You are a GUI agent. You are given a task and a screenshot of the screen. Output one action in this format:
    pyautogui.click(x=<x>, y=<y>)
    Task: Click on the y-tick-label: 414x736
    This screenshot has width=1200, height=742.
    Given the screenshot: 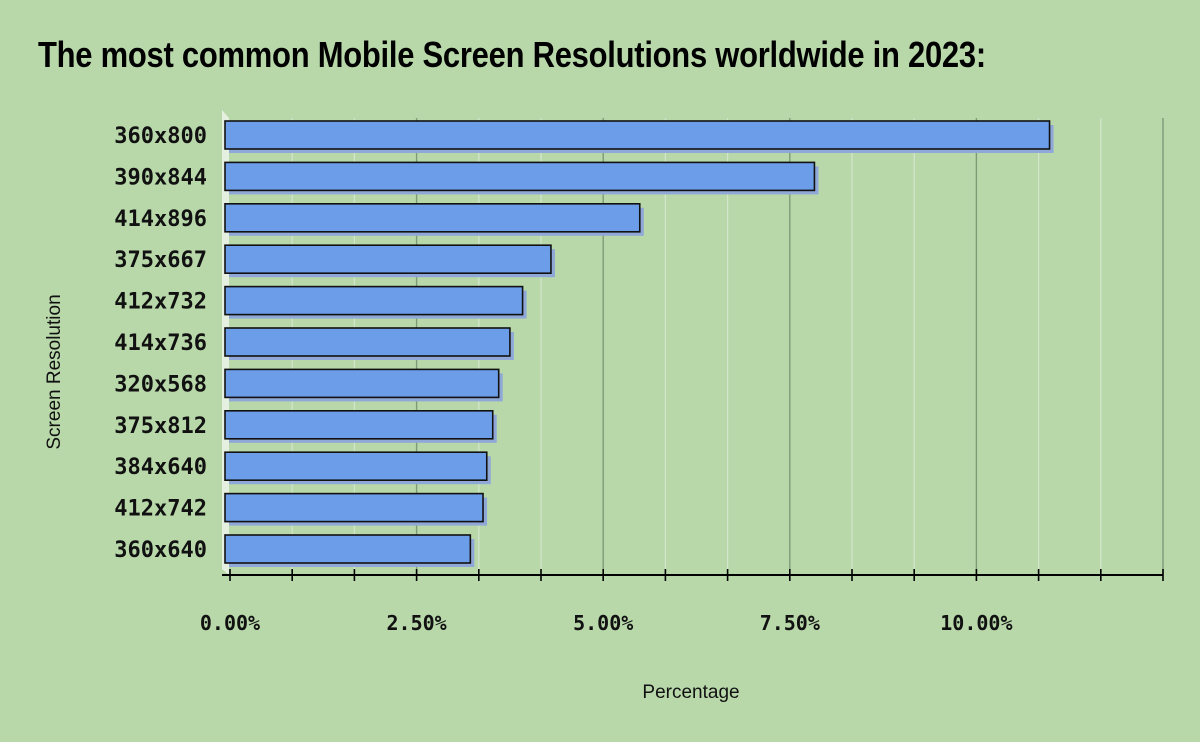 What is the action you would take?
    pyautogui.click(x=160, y=343)
    